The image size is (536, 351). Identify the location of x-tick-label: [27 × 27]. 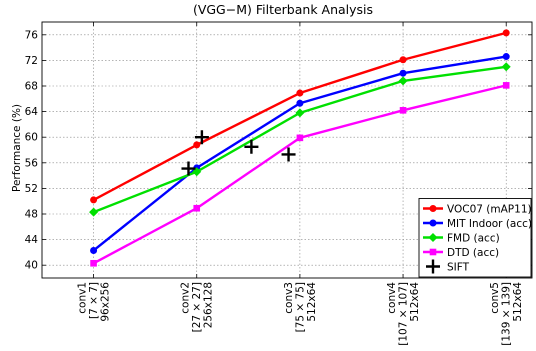
(197, 307).